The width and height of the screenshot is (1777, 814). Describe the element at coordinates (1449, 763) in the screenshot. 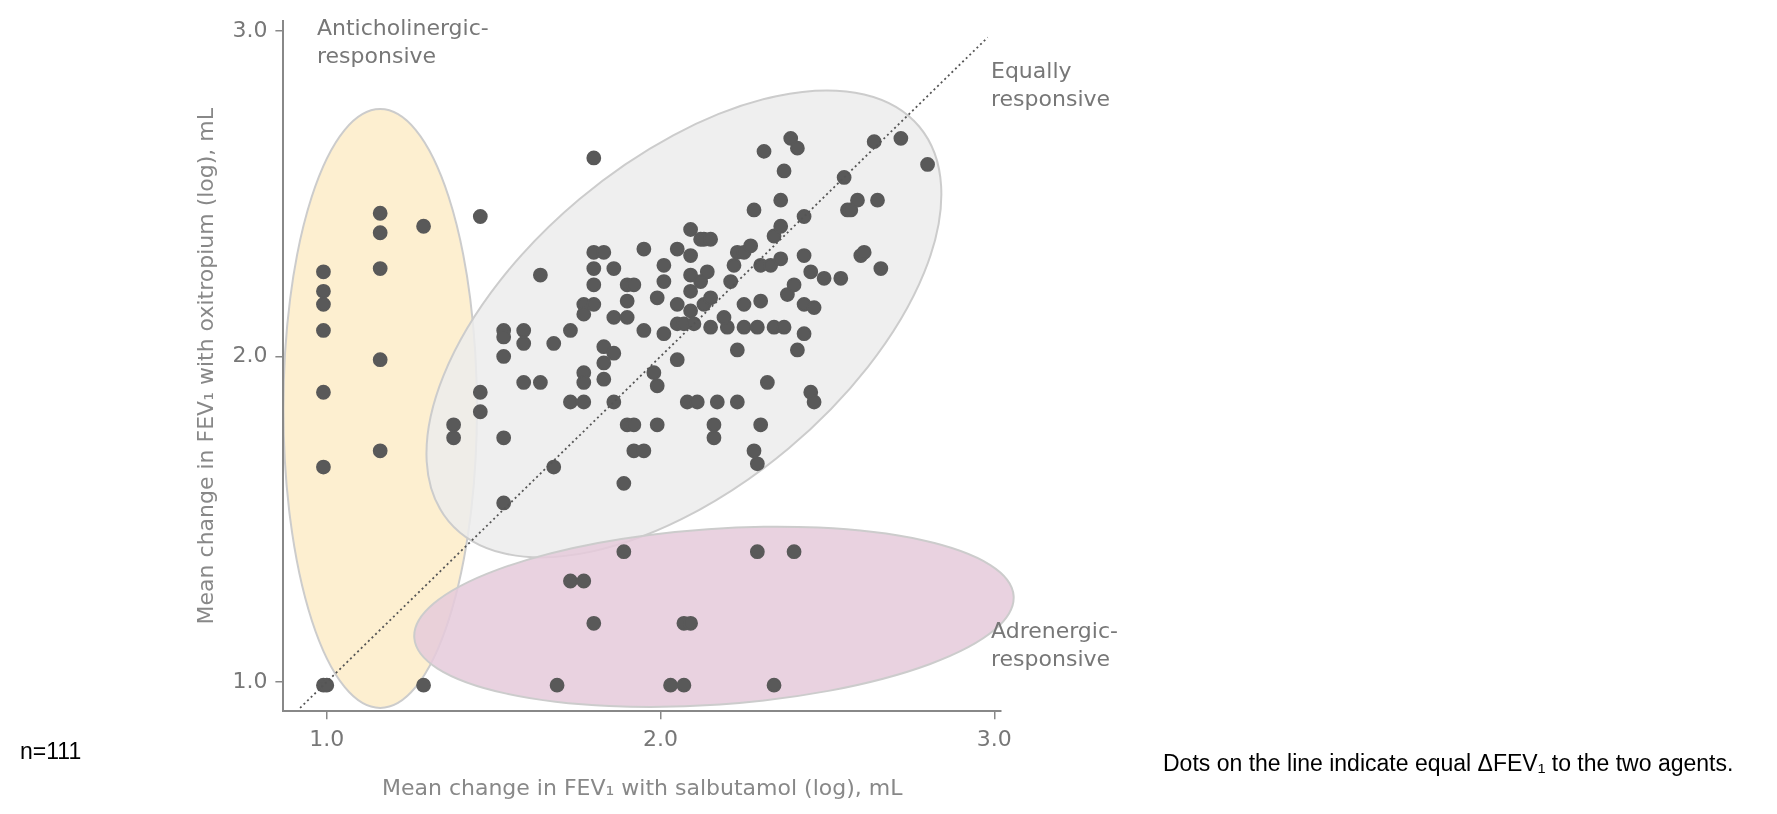

I see `text: Dots on the line indicate equal ΔFEV₁ to the two agents.` at that location.